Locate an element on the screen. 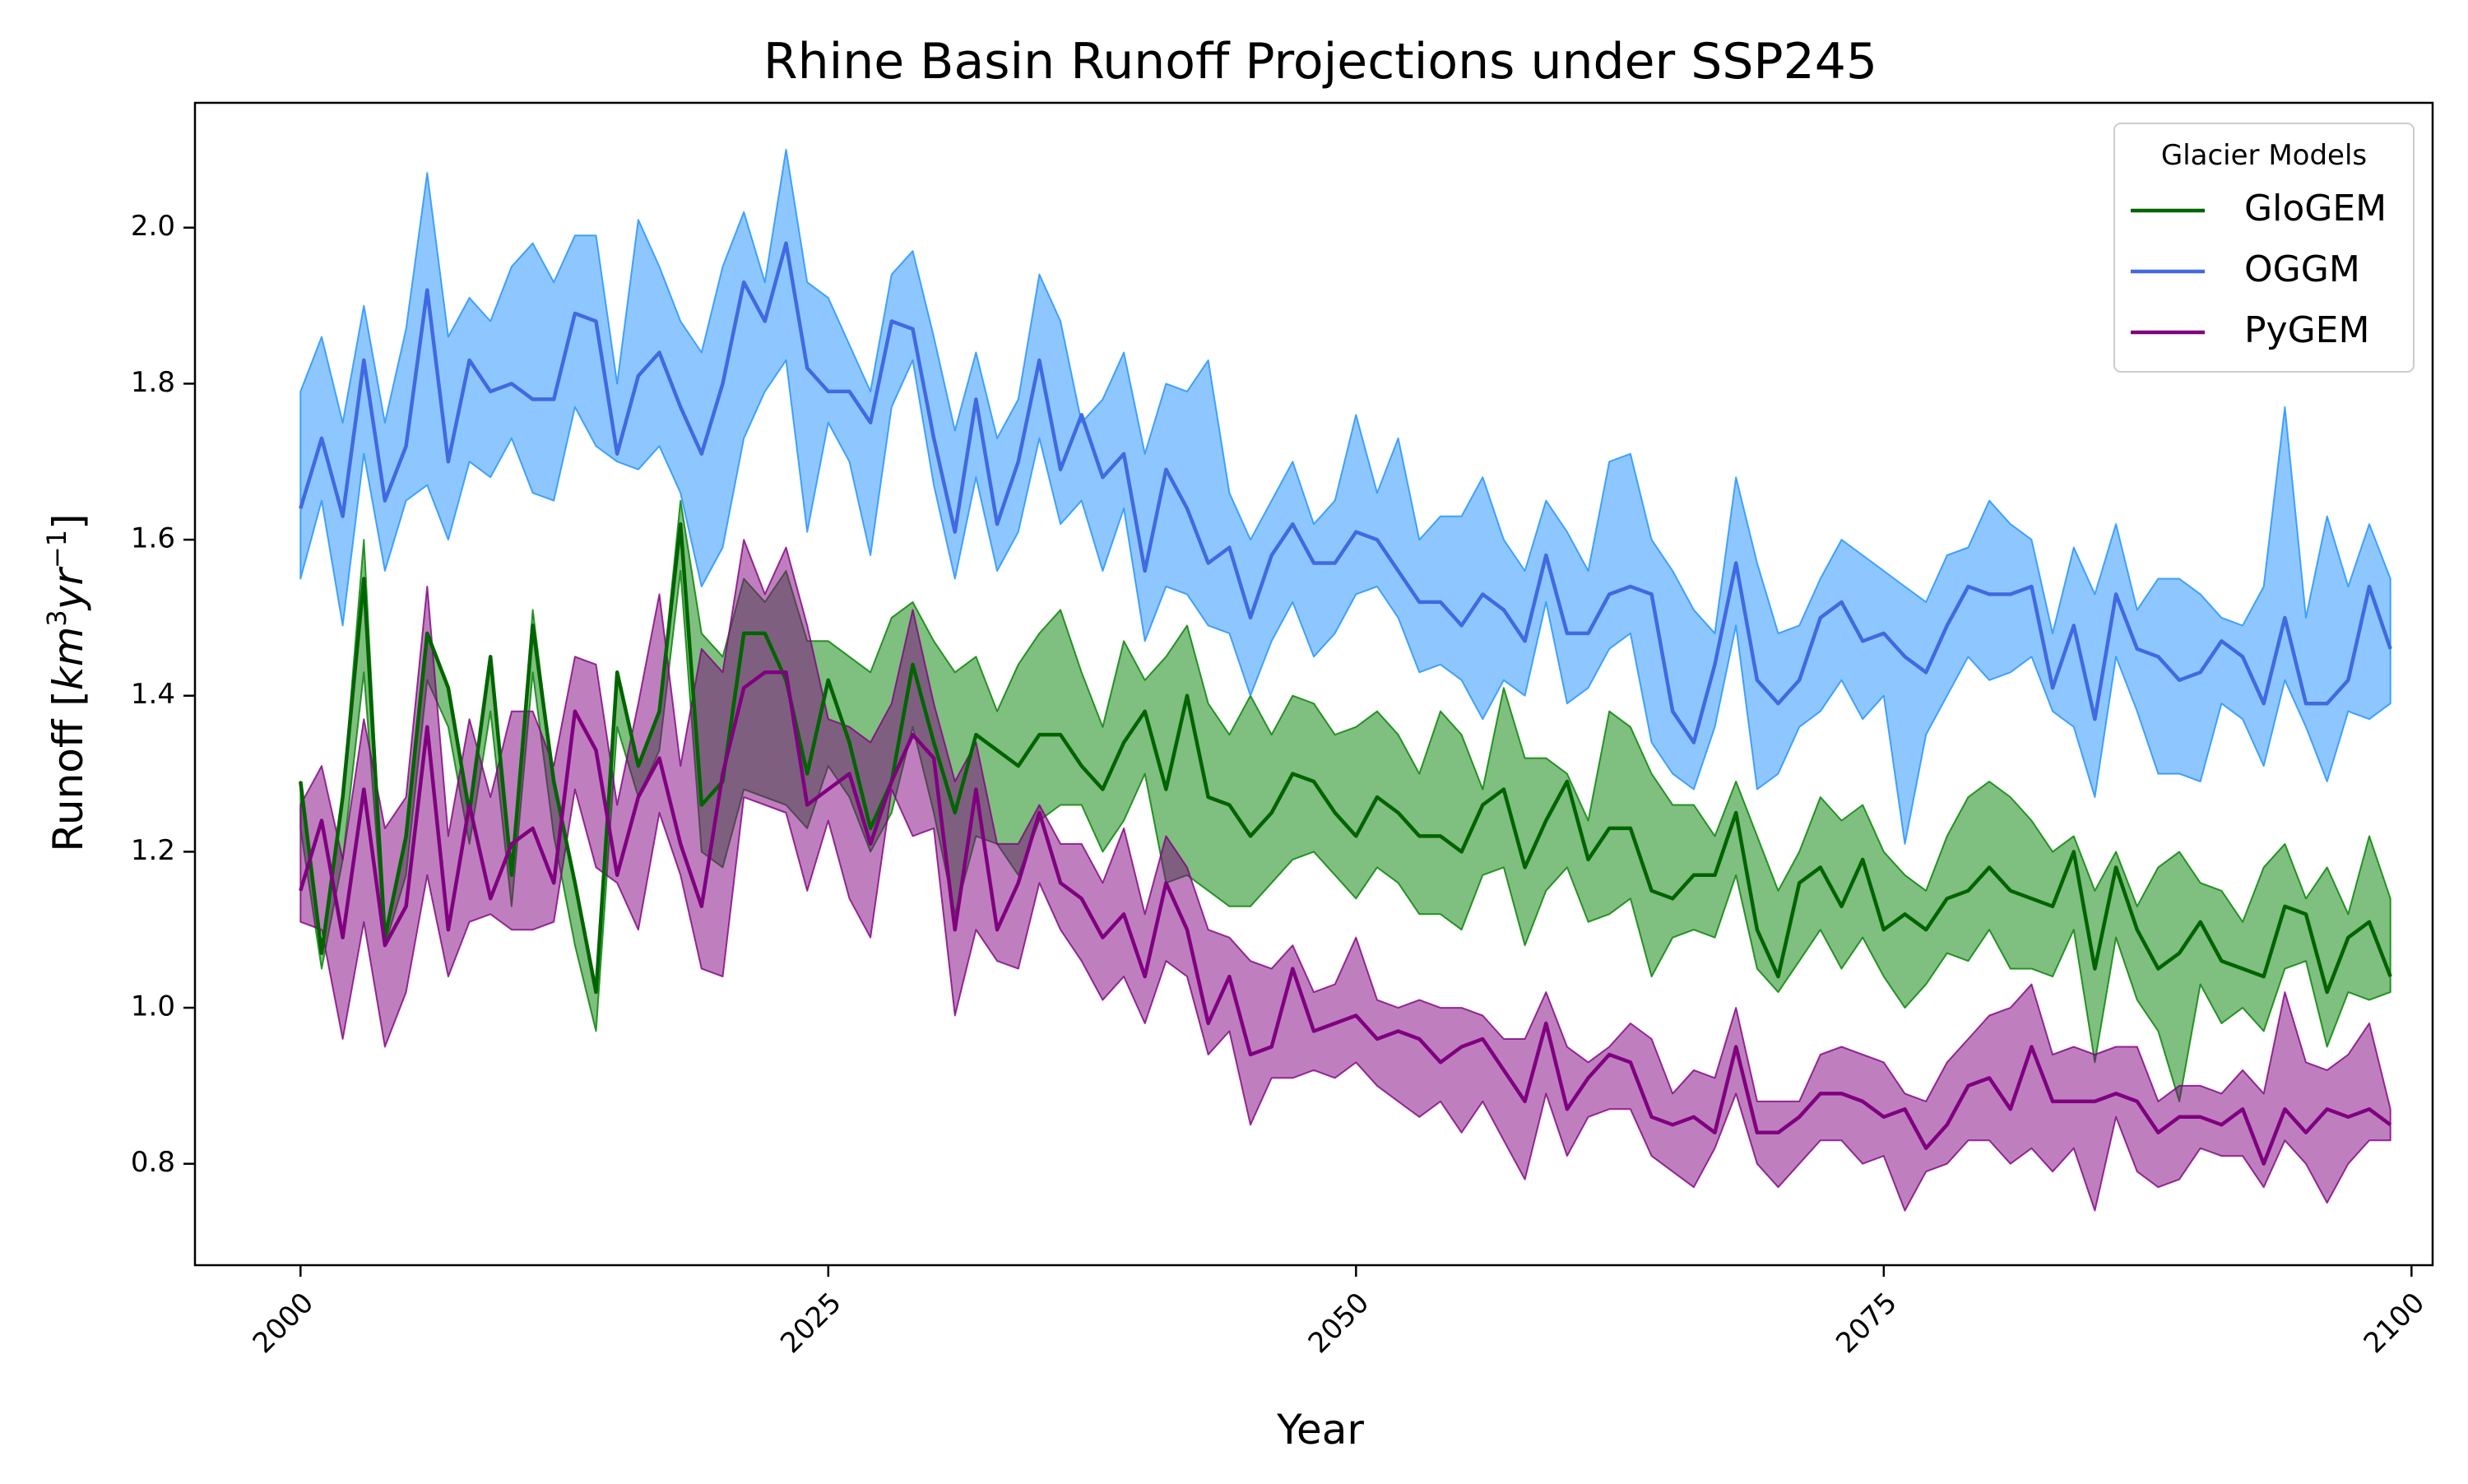 The width and height of the screenshot is (2468, 1484). y-axis-label: Runoff [km3yr−1] is located at coordinates (66, 682).